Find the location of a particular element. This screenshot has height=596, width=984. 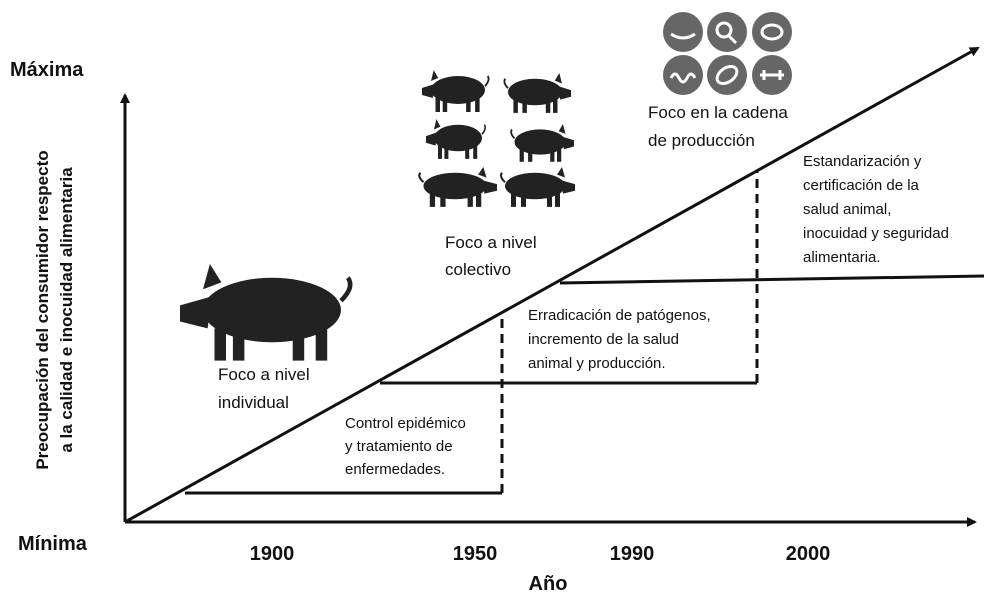

stage-text: certificación de la is located at coordinates (861, 185).